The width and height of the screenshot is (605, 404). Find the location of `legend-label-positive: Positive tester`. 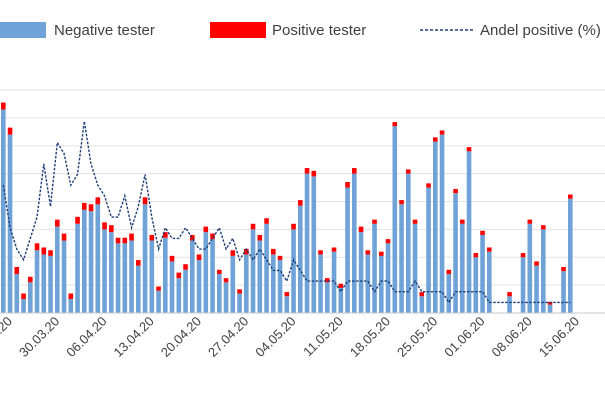

legend-label-positive: Positive tester is located at coordinates (319, 30).